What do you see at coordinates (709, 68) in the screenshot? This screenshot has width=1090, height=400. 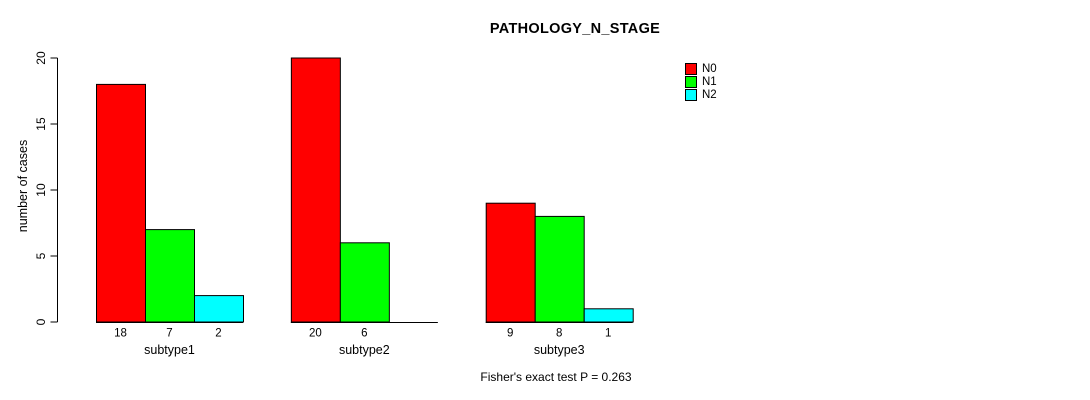 I see `legend-label-N0: N0` at bounding box center [709, 68].